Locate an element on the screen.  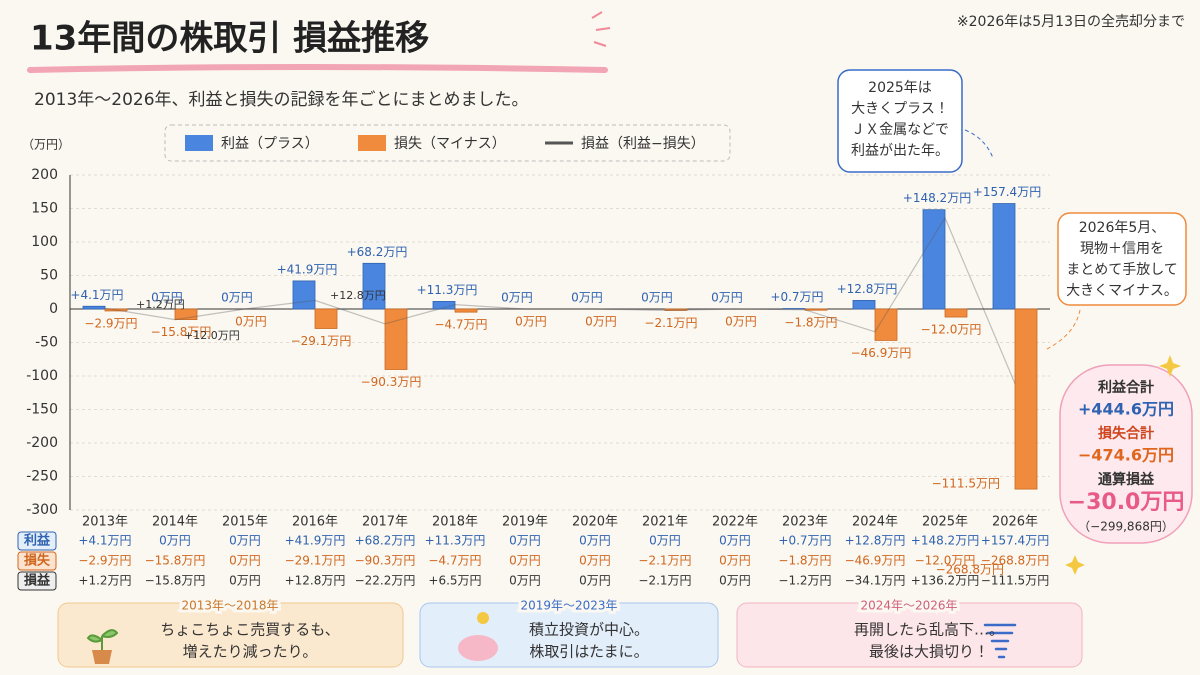
title: 13年間の株取引 損益推移 is located at coordinates (229, 39).